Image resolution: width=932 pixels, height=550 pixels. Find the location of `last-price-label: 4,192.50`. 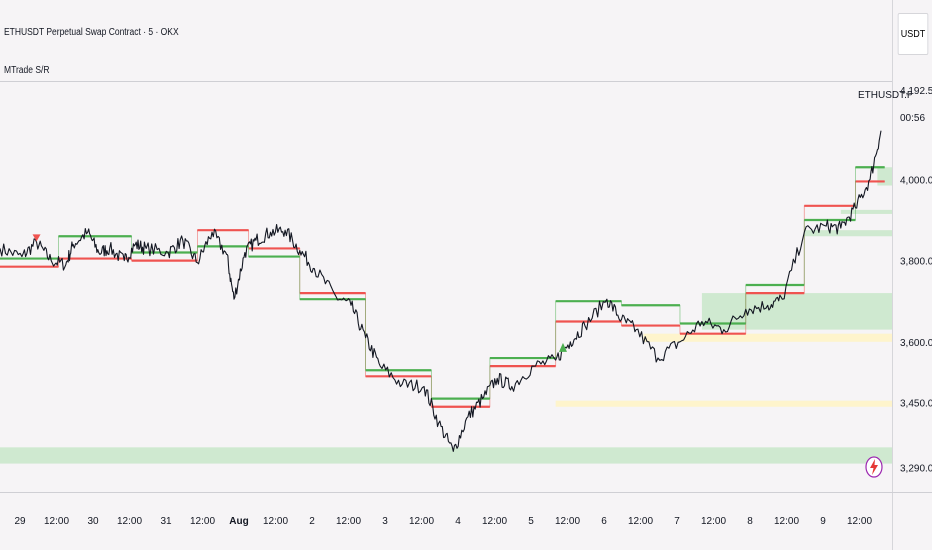

last-price-label: 4,192.50 is located at coordinates (916, 91).